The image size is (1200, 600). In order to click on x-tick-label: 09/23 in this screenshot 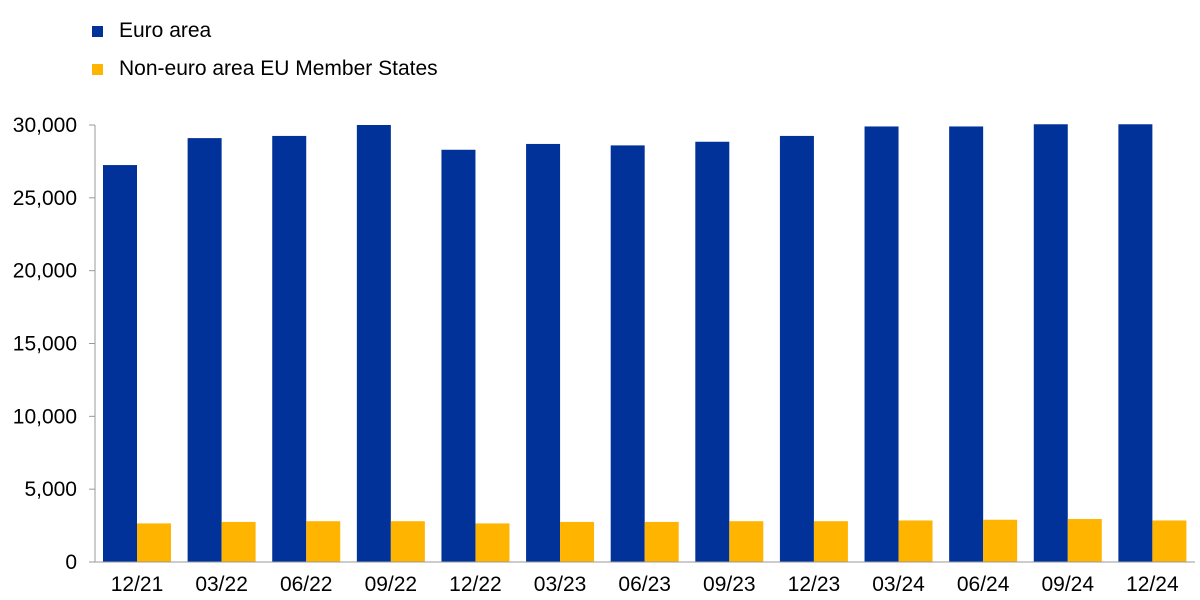, I will do `click(729, 584)`.